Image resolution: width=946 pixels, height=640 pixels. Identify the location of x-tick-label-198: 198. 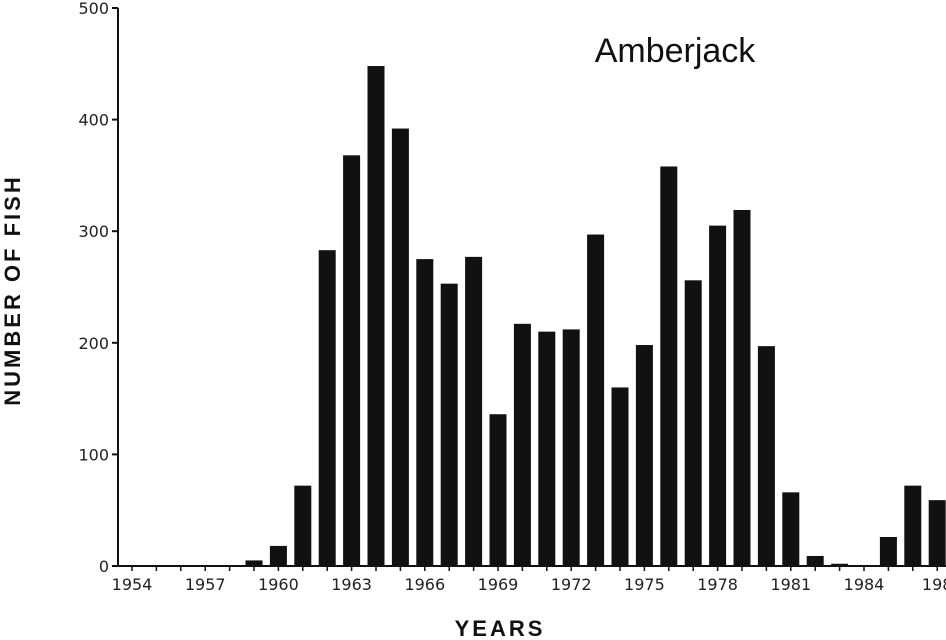
(934, 584).